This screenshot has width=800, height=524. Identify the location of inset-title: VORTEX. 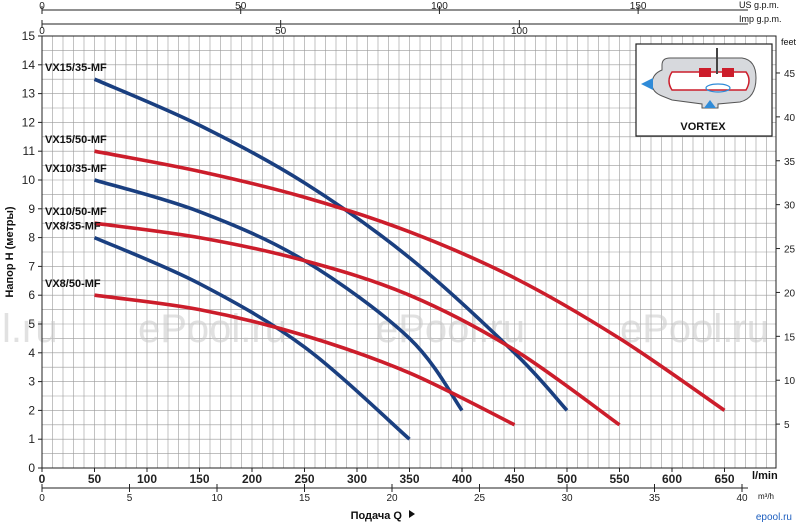
(703, 127).